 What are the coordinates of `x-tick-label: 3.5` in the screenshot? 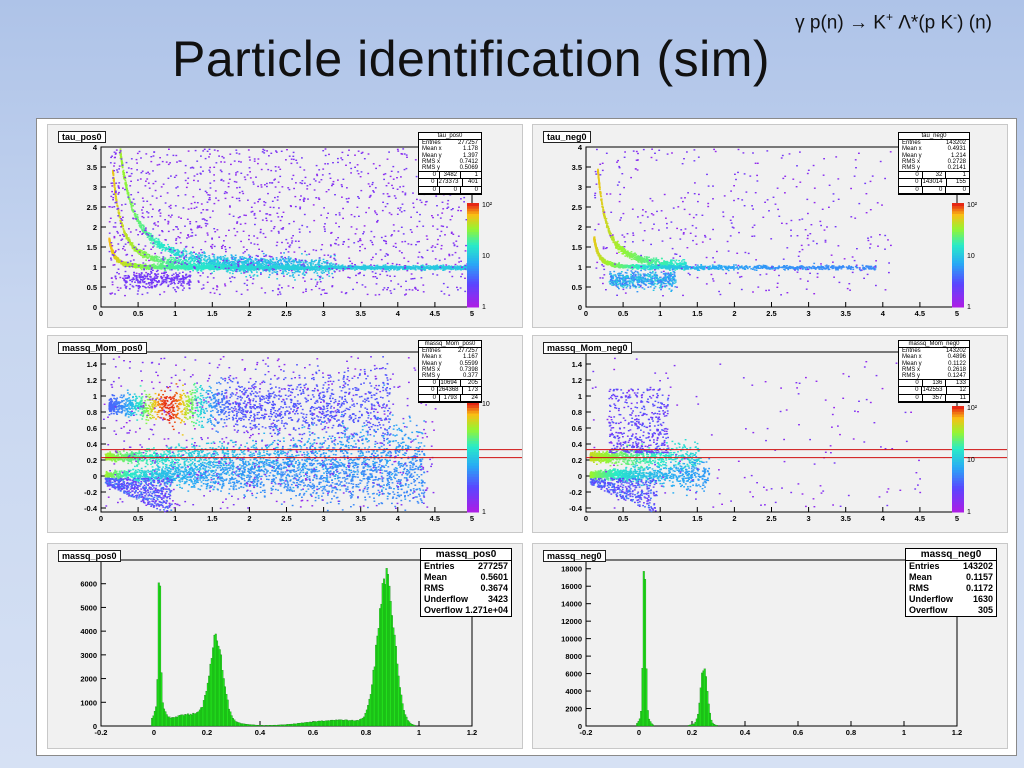 It's located at (360, 313).